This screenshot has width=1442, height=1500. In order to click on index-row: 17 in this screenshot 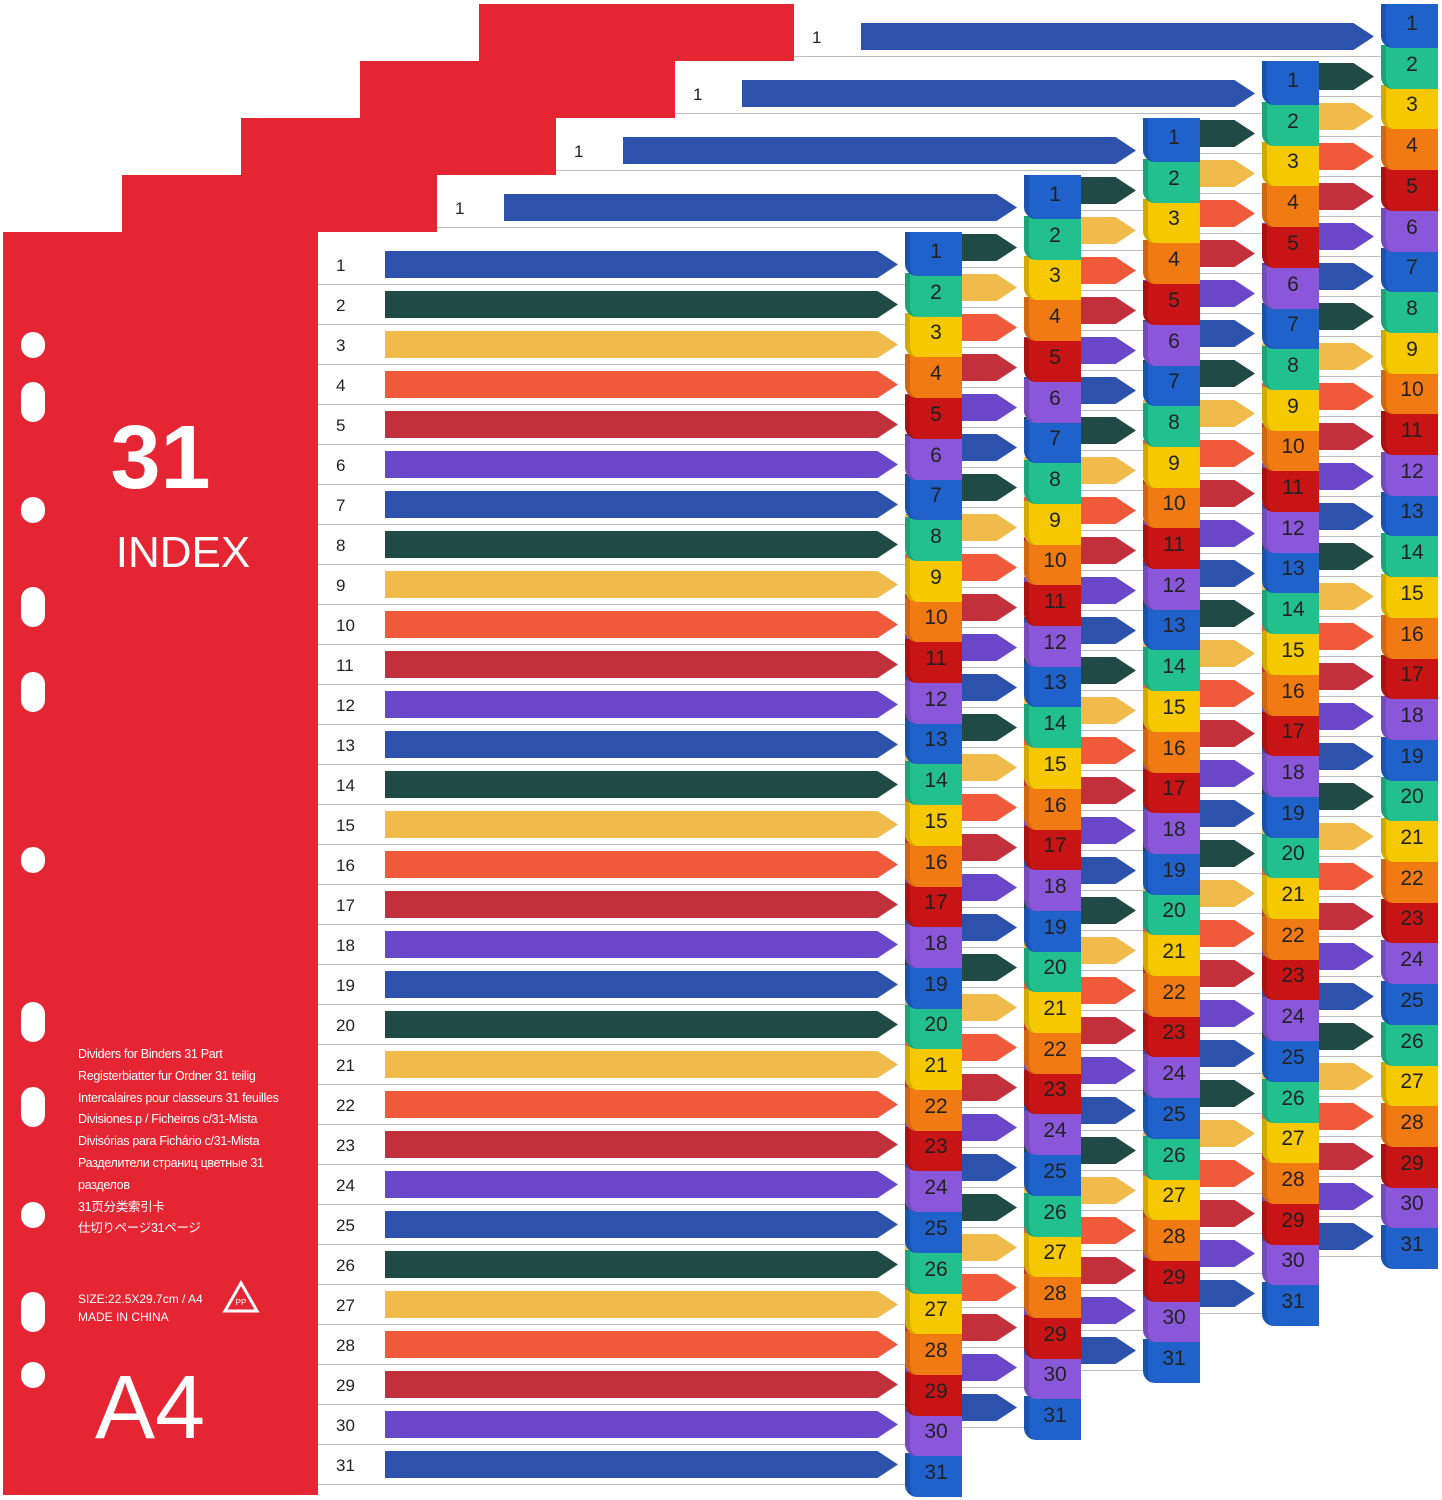, I will do `click(611, 905)`.